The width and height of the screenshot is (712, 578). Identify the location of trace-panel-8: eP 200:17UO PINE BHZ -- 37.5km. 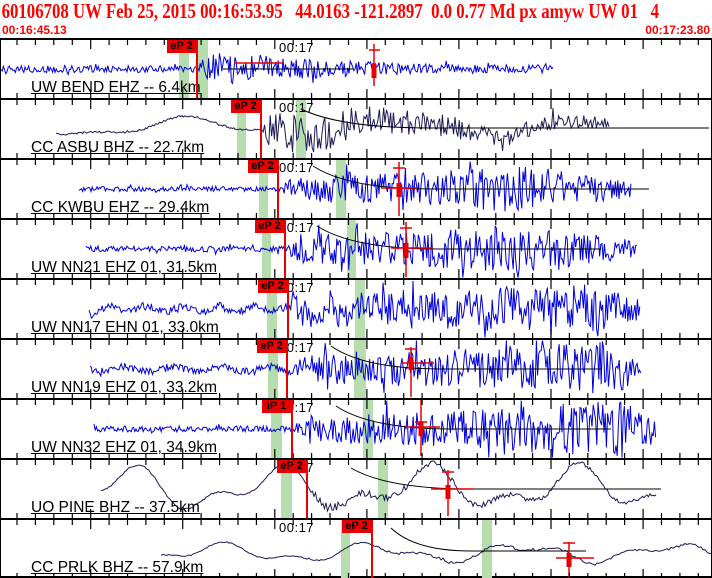
(356, 488).